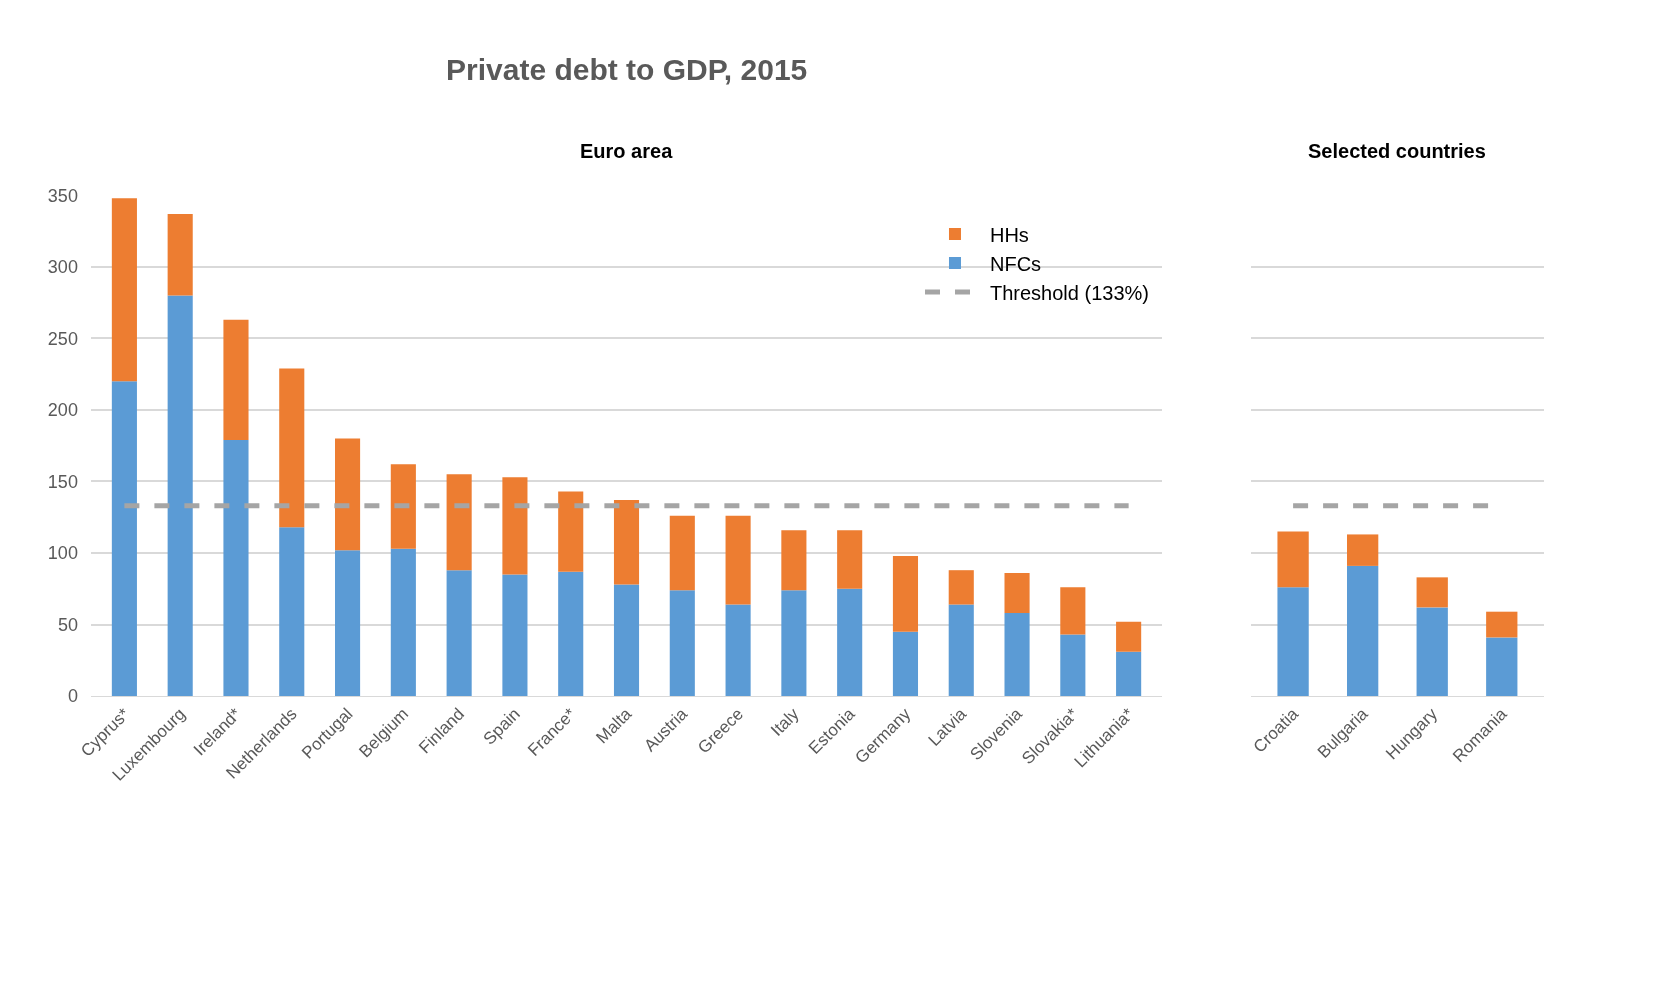  I want to click on y-tick-label: 200, so click(62, 410).